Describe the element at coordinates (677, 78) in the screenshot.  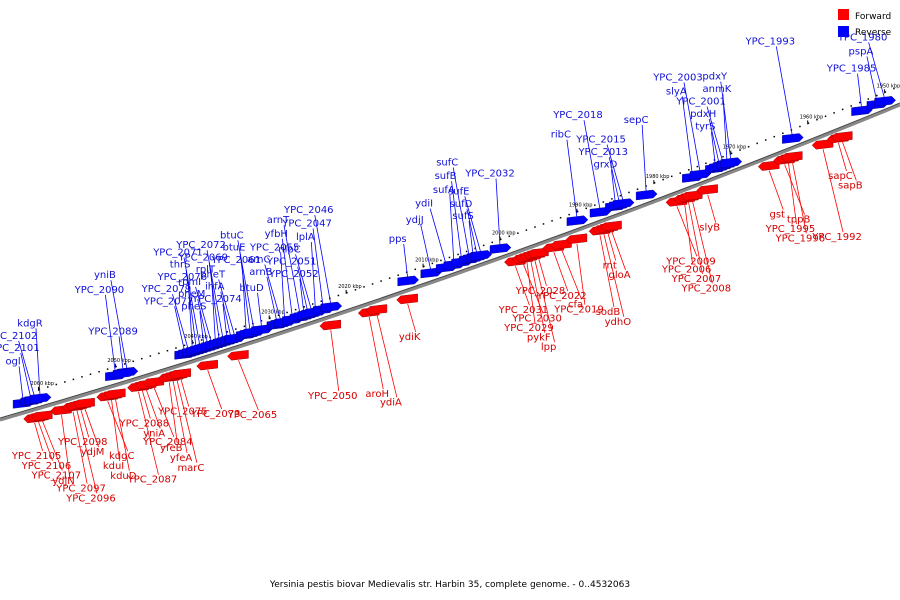
I see `reverse-gene-label: YPC_2003` at that location.